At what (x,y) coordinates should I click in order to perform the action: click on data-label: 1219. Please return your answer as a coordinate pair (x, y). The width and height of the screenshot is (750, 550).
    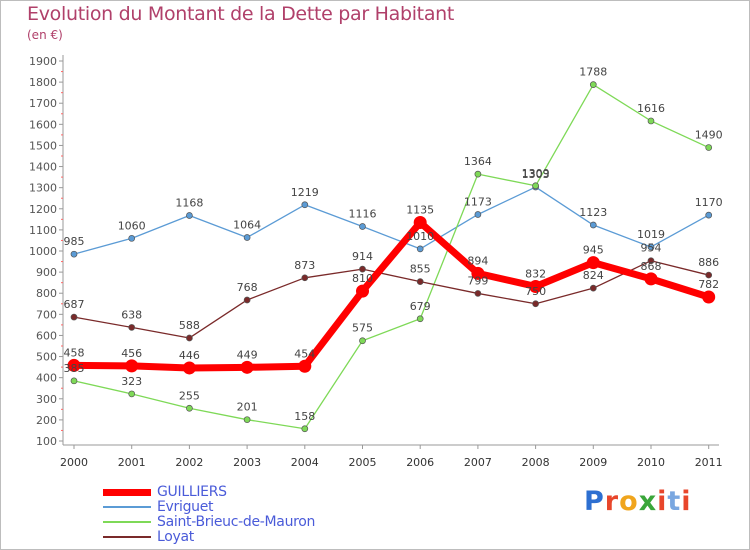
    Looking at the image, I should click on (305, 192).